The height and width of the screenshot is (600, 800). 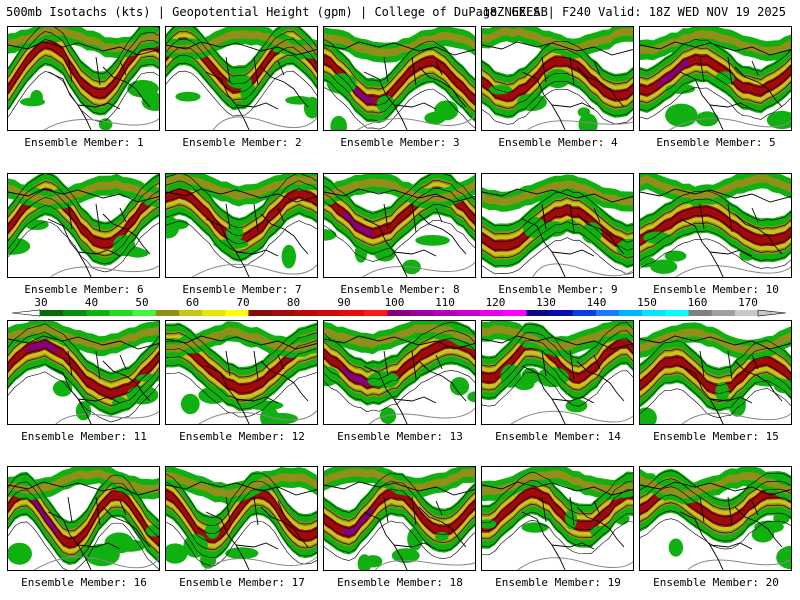 What do you see at coordinates (558, 142) in the screenshot?
I see `ensemble-member-label: Ensemble Member: 4` at bounding box center [558, 142].